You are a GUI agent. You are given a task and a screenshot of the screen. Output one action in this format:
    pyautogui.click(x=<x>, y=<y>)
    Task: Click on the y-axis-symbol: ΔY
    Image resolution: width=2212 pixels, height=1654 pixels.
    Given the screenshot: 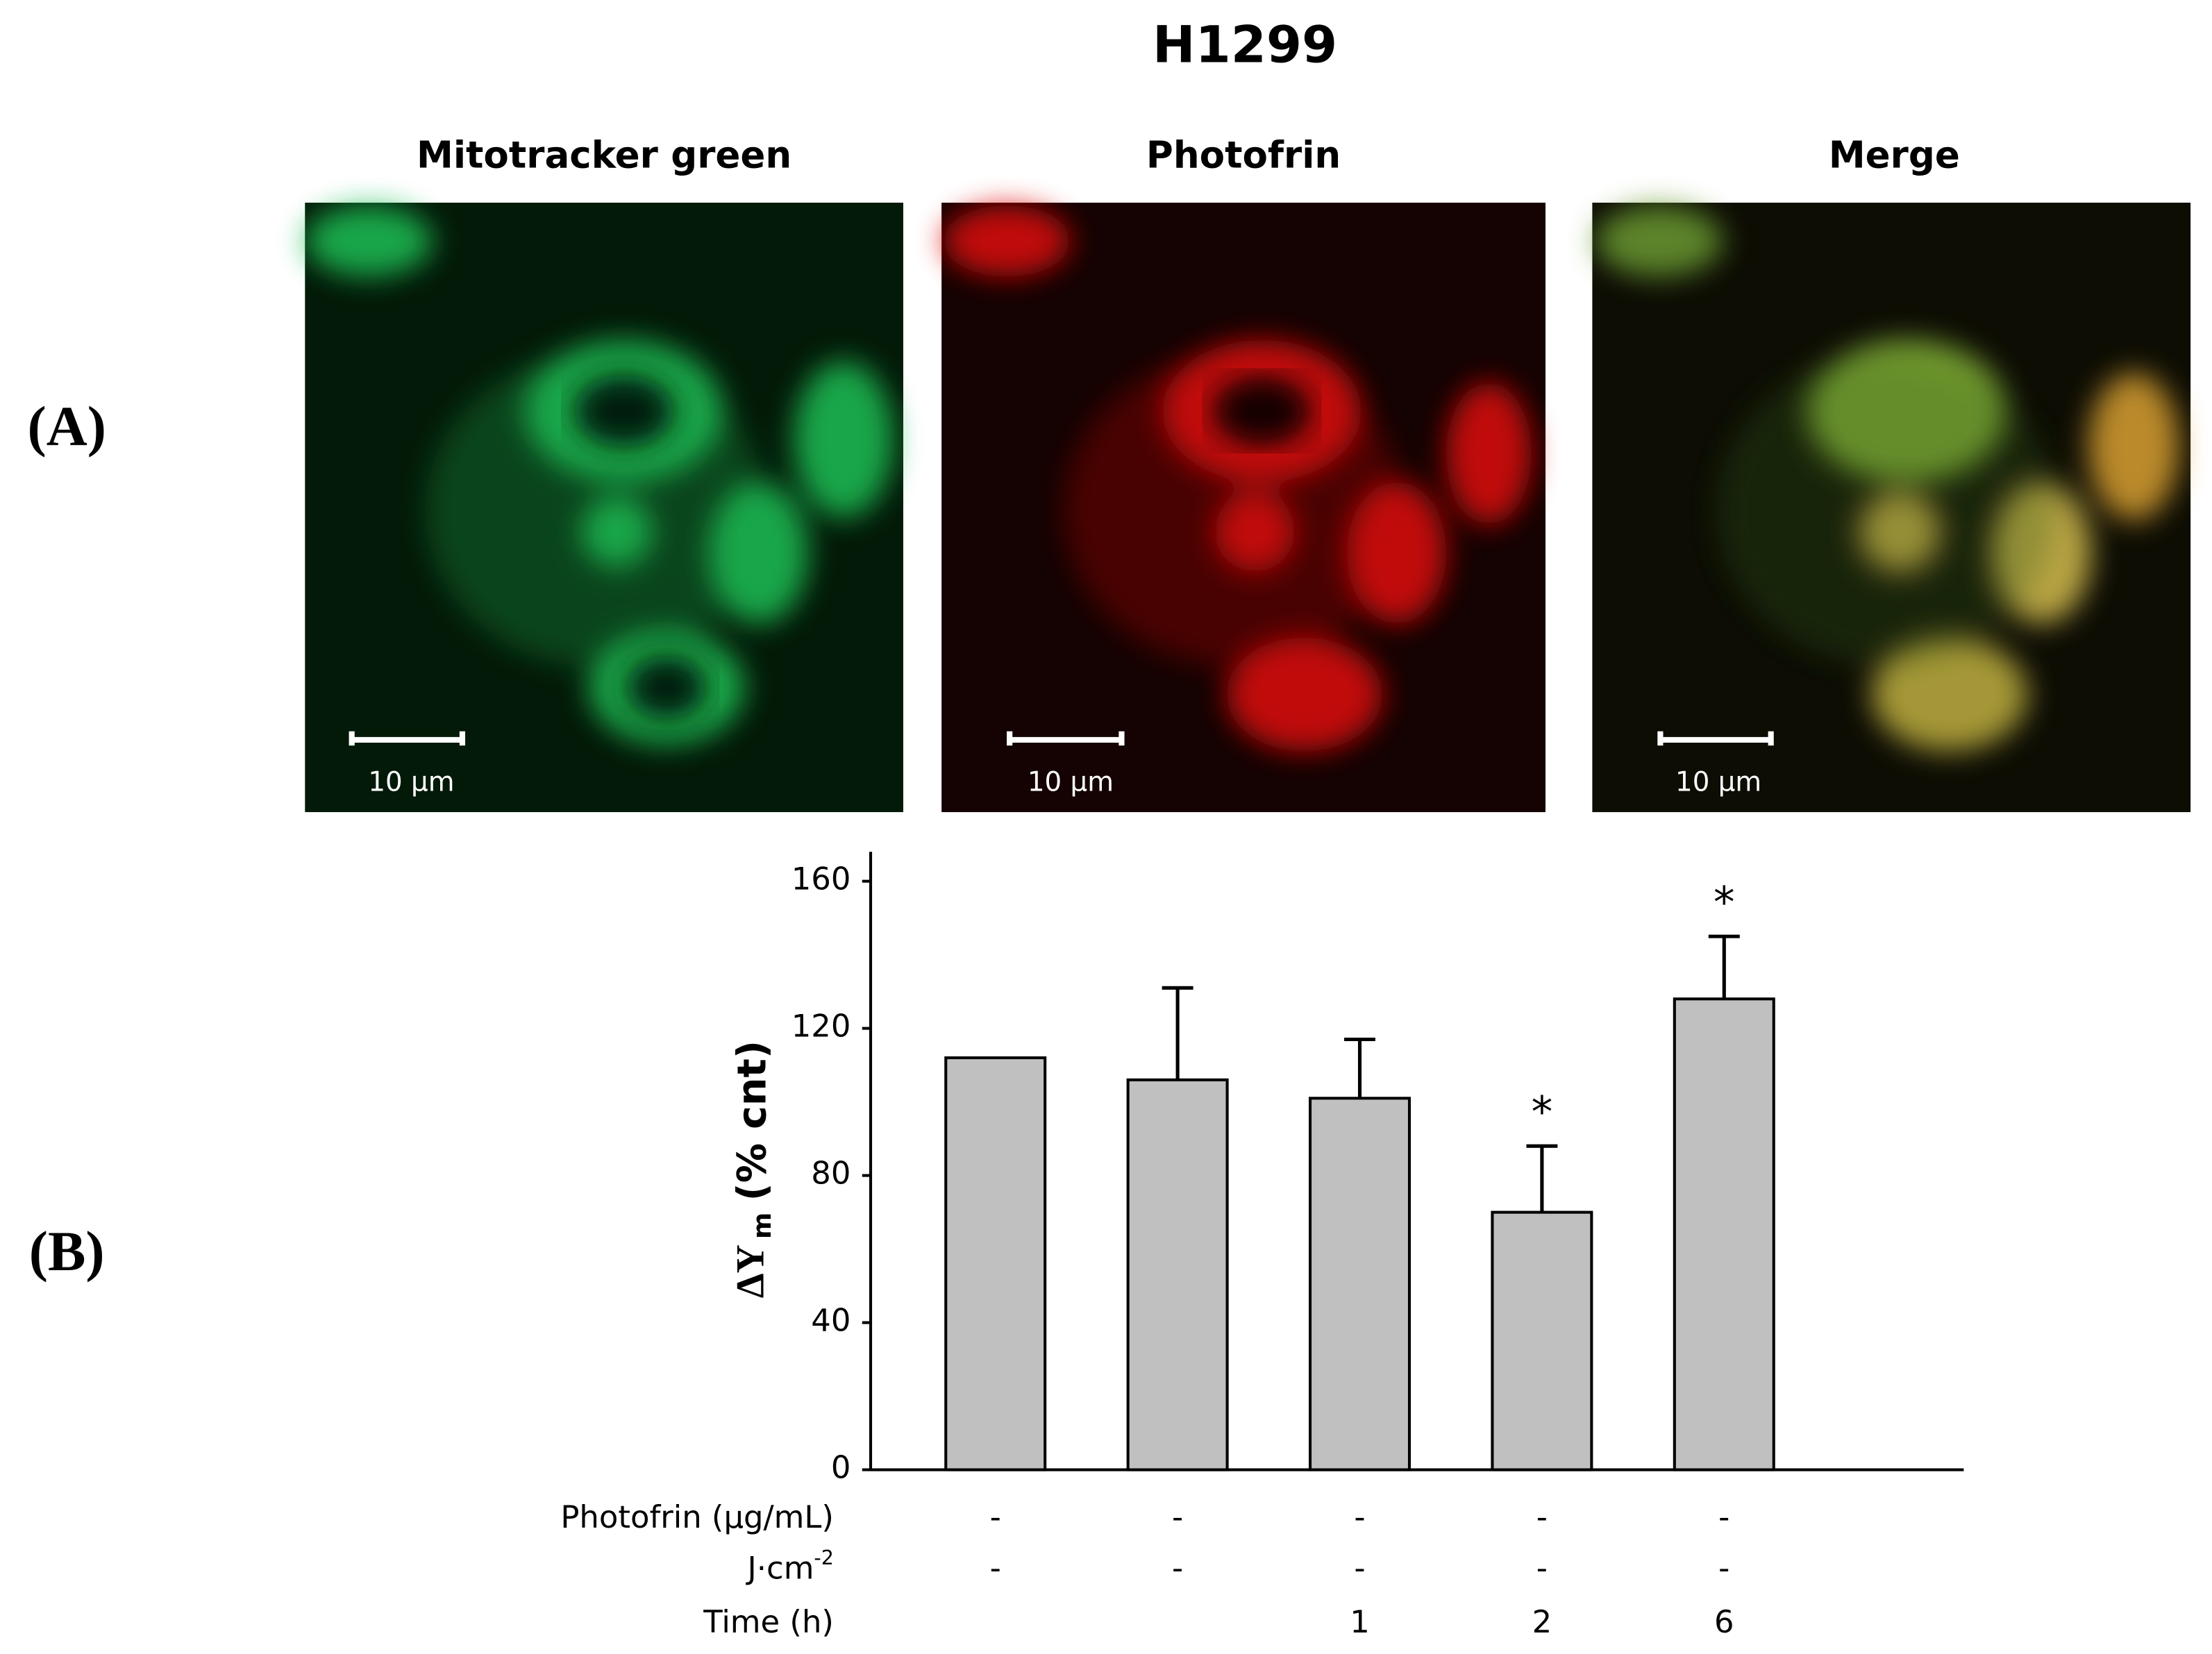 What is the action you would take?
    pyautogui.click(x=751, y=1271)
    